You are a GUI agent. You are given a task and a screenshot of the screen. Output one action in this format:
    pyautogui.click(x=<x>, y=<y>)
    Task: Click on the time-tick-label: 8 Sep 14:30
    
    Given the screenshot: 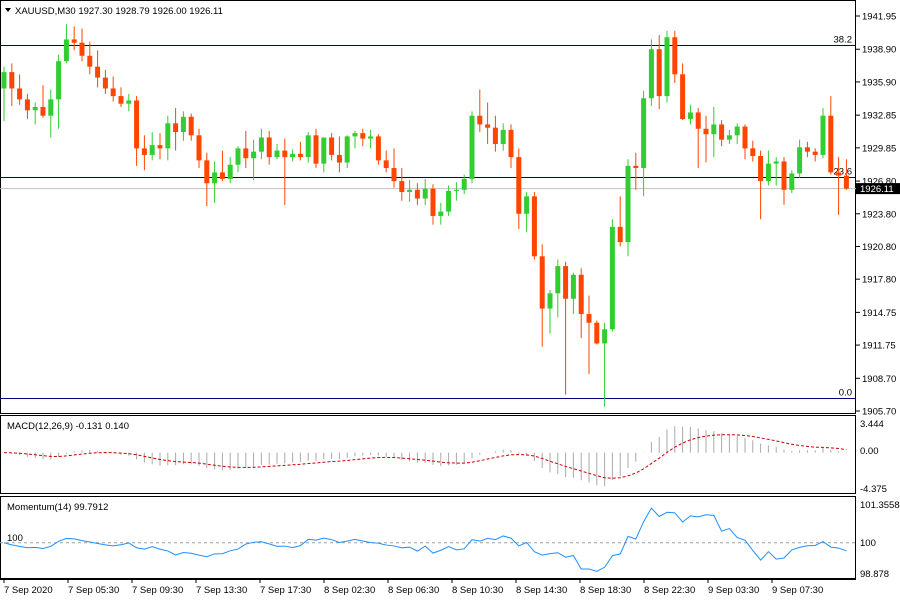 What is the action you would take?
    pyautogui.click(x=541, y=590)
    